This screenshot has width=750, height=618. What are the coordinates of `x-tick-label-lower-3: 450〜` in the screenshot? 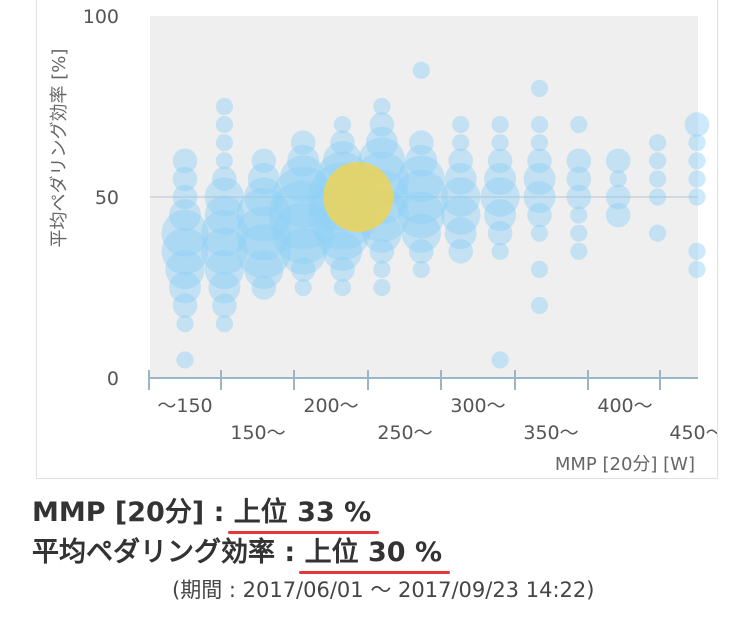 It's located at (693, 433).